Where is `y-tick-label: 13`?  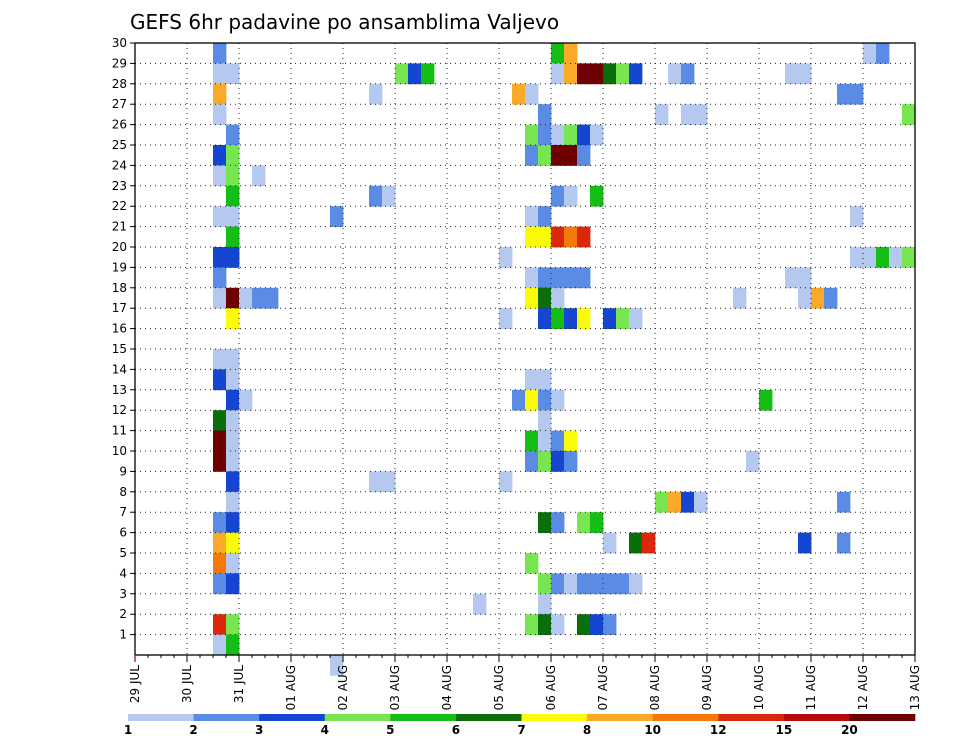 y-tick-label: 13 is located at coordinates (119, 390).